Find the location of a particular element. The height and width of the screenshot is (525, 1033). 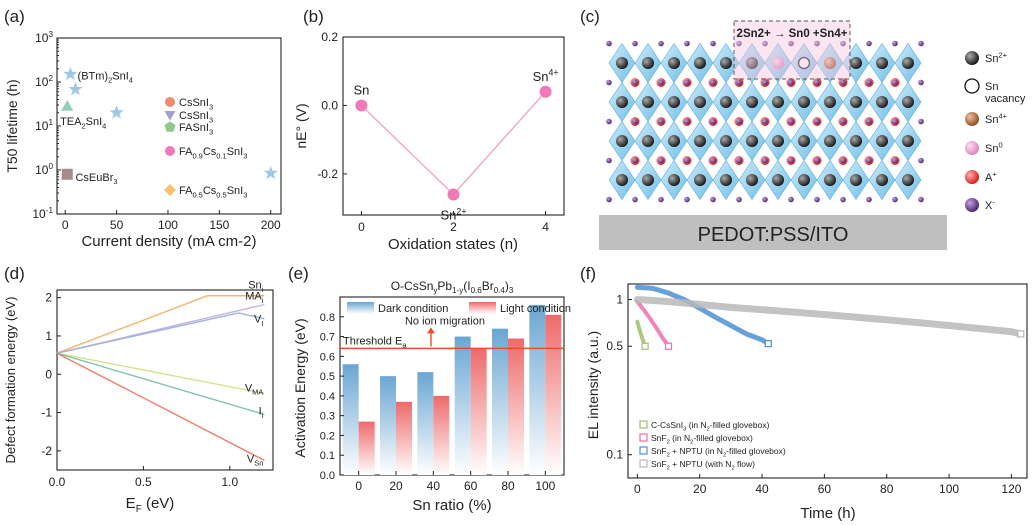

x-tick-label: 150 is located at coordinates (219, 225).